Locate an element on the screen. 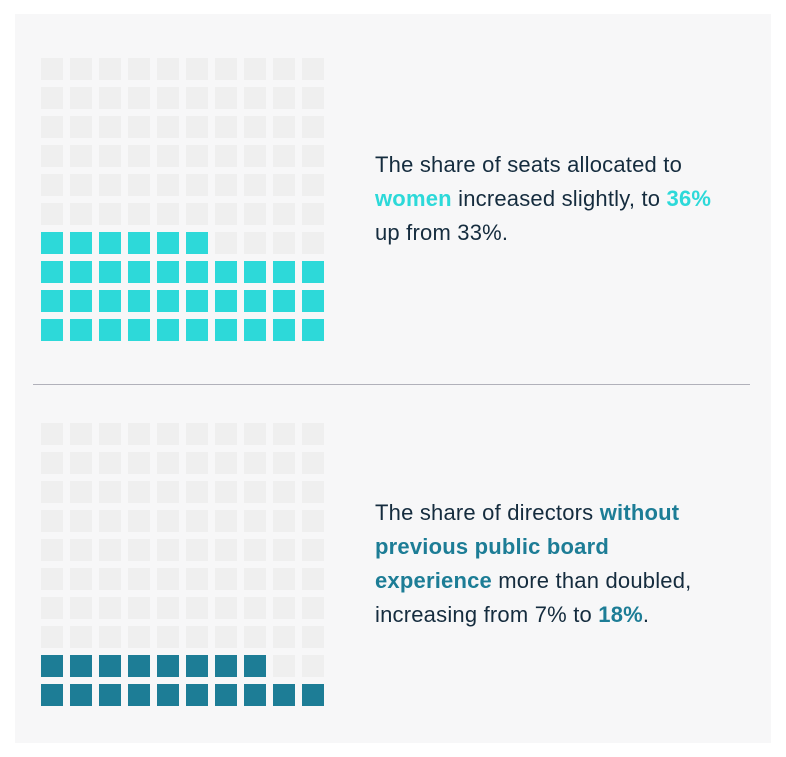 This screenshot has width=786, height=757. caption-segment: up from 33%. is located at coordinates (442, 232).